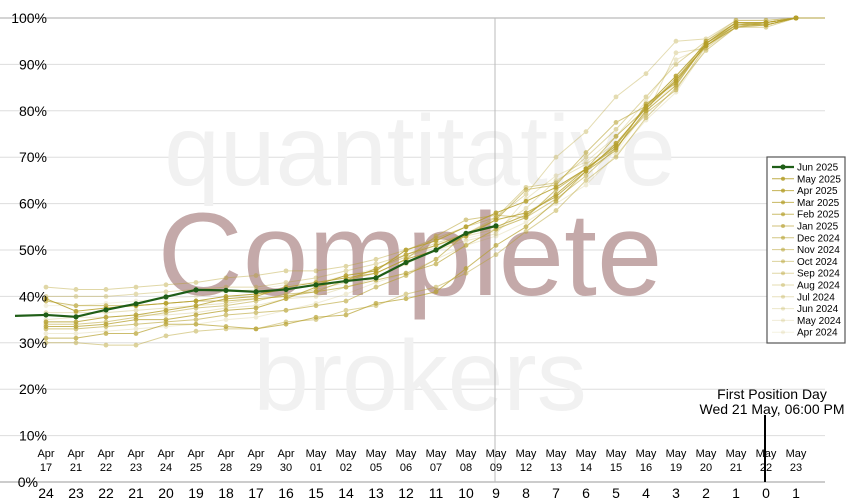  I want to click on annotation-title: First Position Day, so click(772, 394).